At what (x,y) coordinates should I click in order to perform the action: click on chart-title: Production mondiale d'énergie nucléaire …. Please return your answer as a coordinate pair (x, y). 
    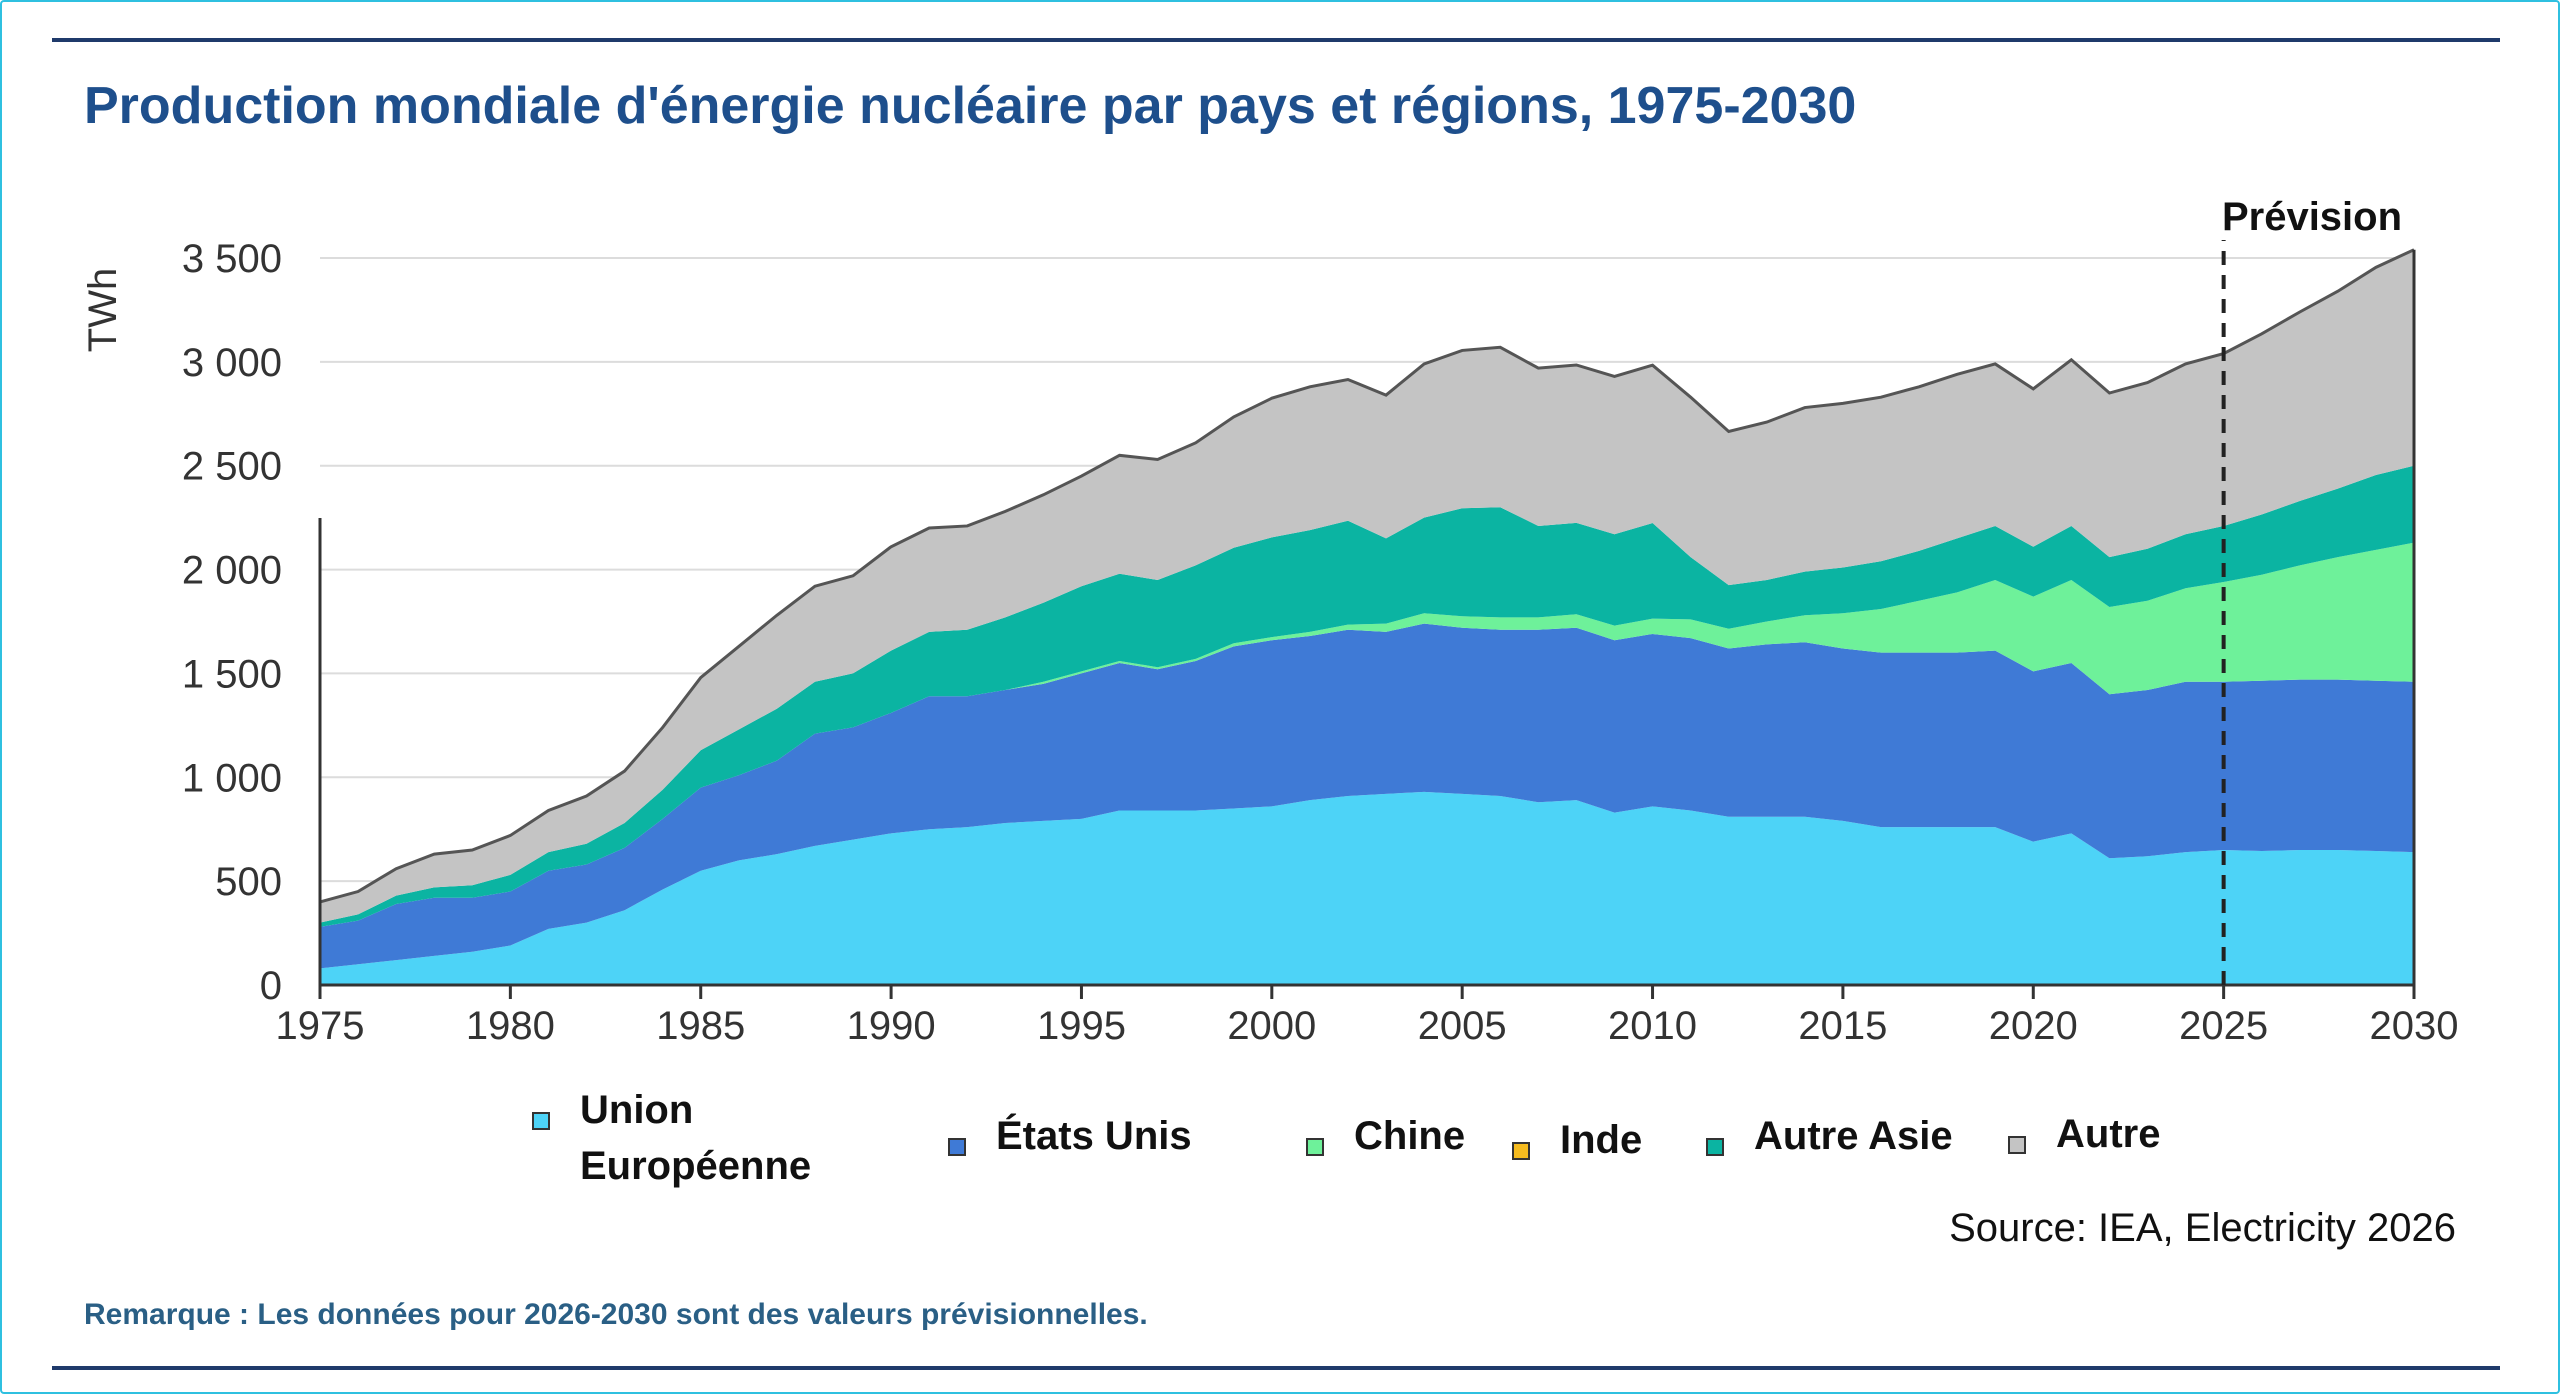
    Looking at the image, I should click on (970, 106).